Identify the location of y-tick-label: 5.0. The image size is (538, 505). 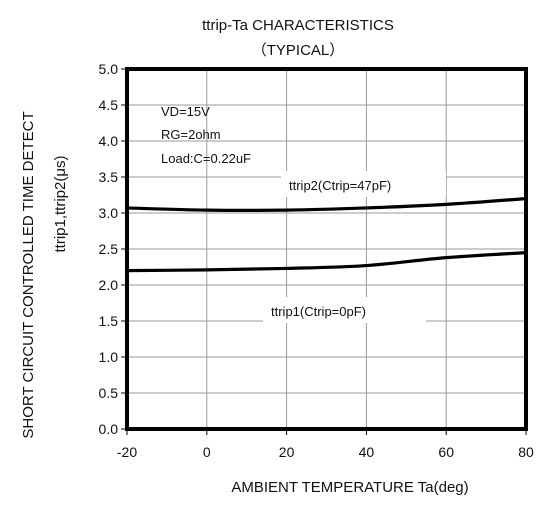
(109, 69).